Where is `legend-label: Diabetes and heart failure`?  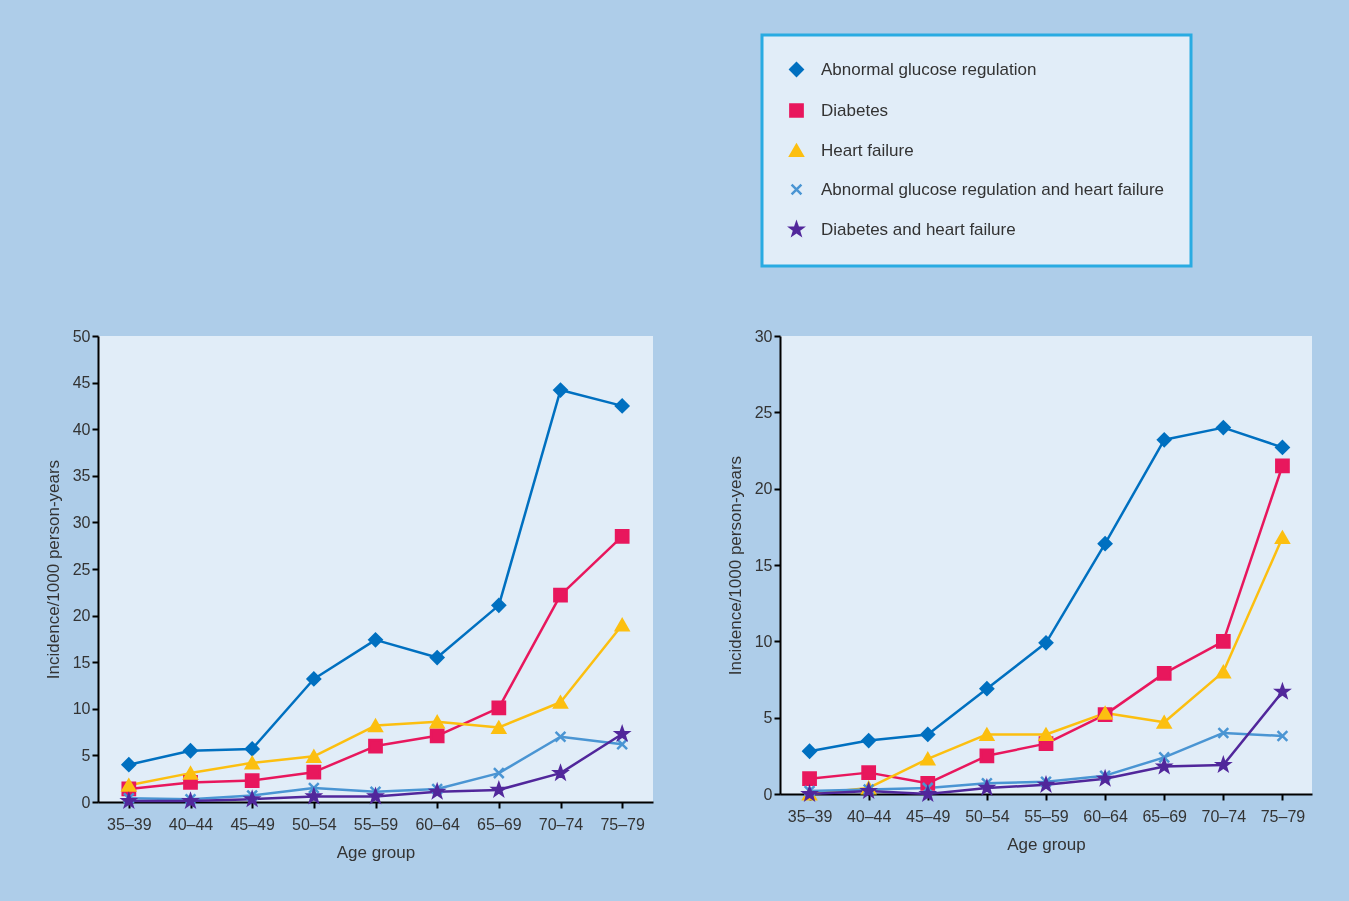
legend-label: Diabetes and heart failure is located at coordinates (918, 229).